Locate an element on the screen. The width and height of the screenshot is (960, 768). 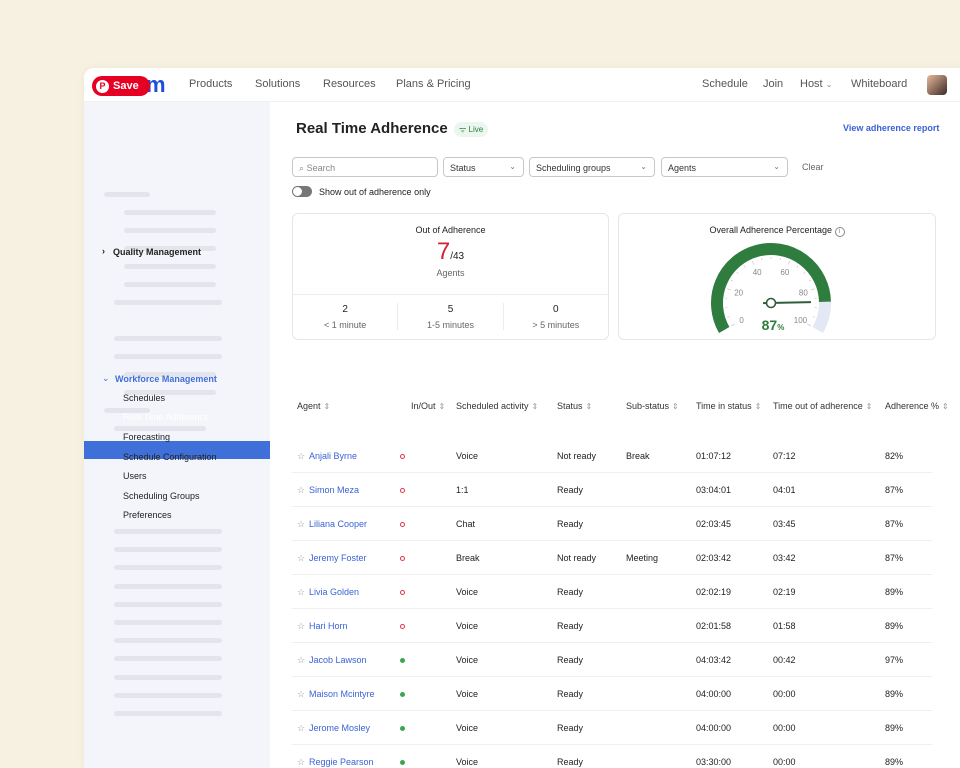
agent-name-link: Livia Golden is located at coordinates (334, 592).